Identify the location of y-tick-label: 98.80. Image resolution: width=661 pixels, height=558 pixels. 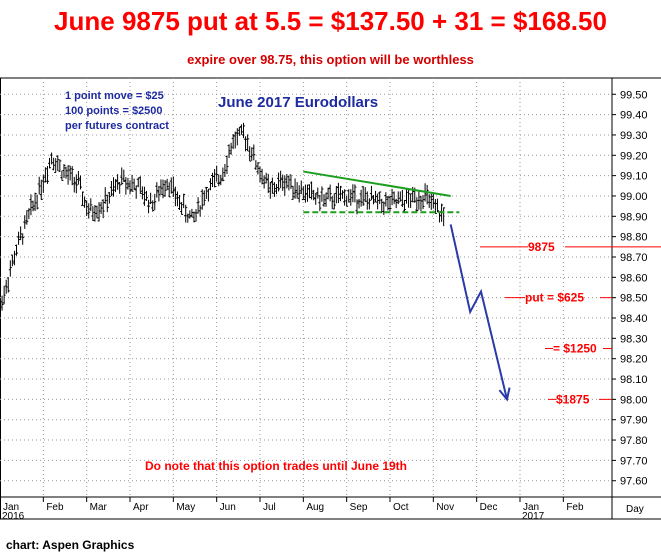
(634, 238).